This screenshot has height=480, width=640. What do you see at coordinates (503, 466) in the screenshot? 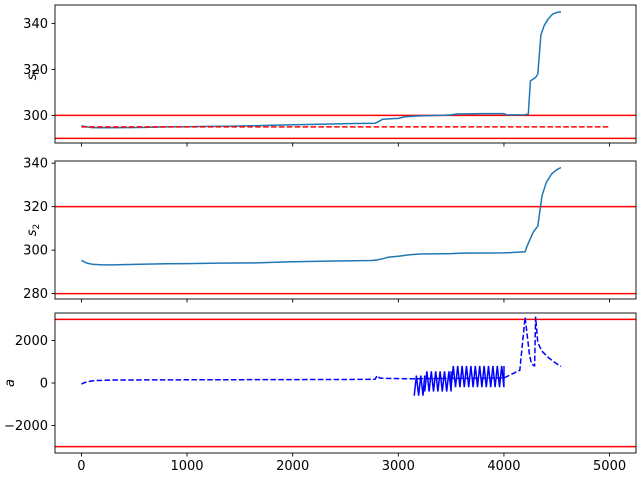
I see `x-tick-label: 4000` at bounding box center [503, 466].